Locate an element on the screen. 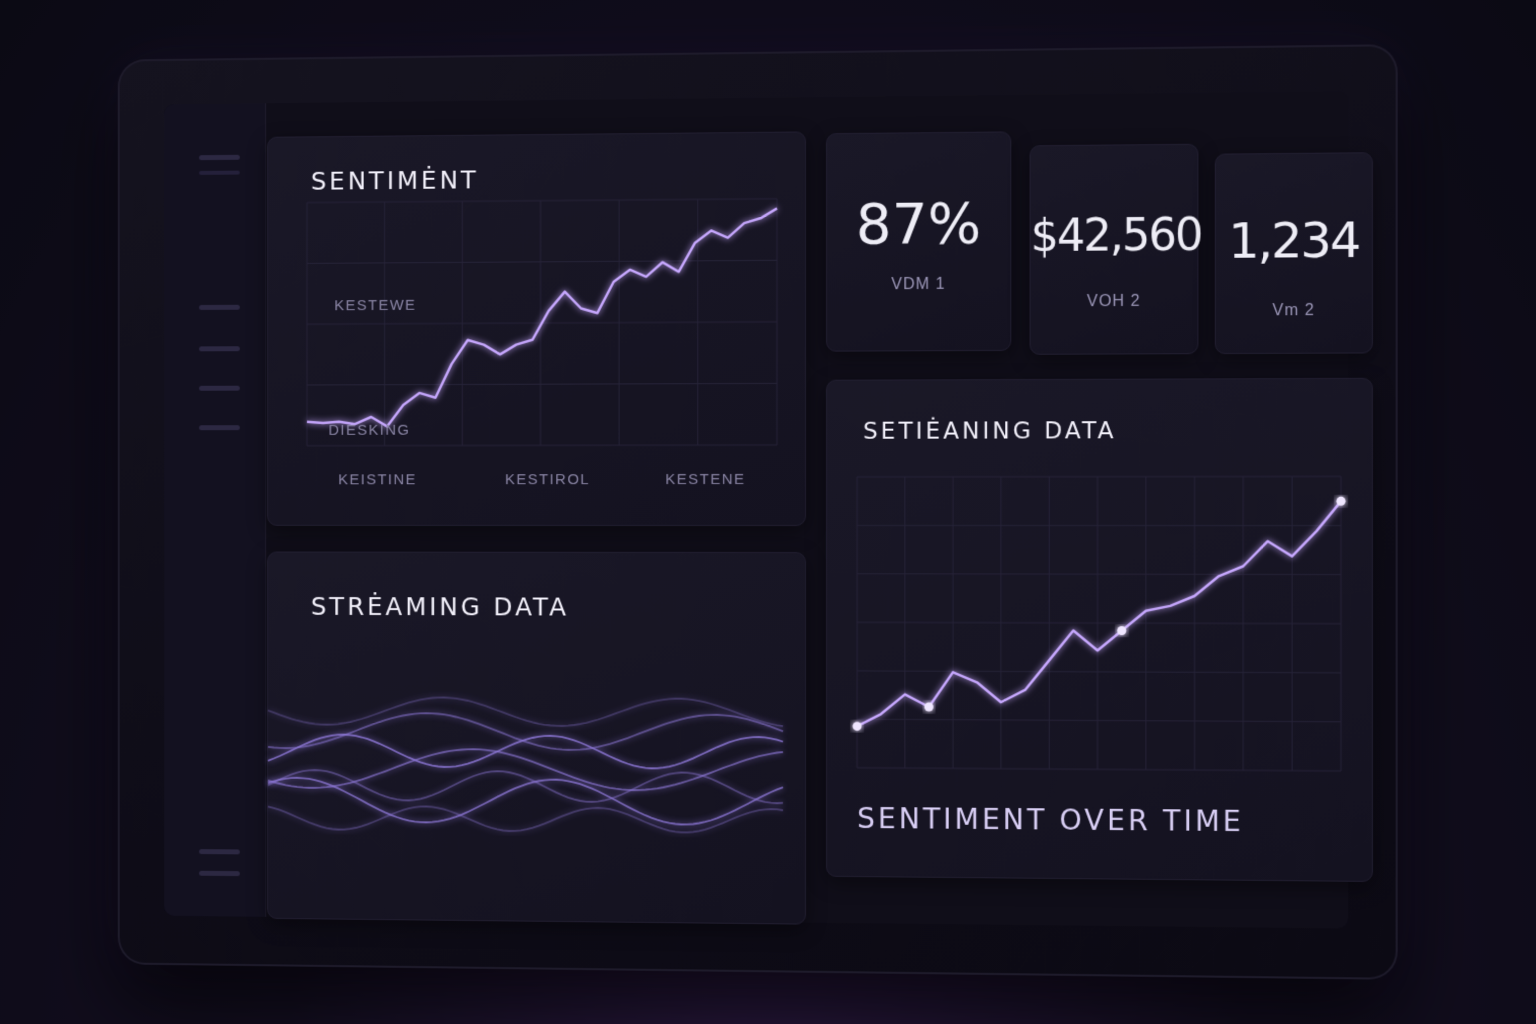 The height and width of the screenshot is (1024, 1536). over-time-chart is located at coordinates (1099, 623).